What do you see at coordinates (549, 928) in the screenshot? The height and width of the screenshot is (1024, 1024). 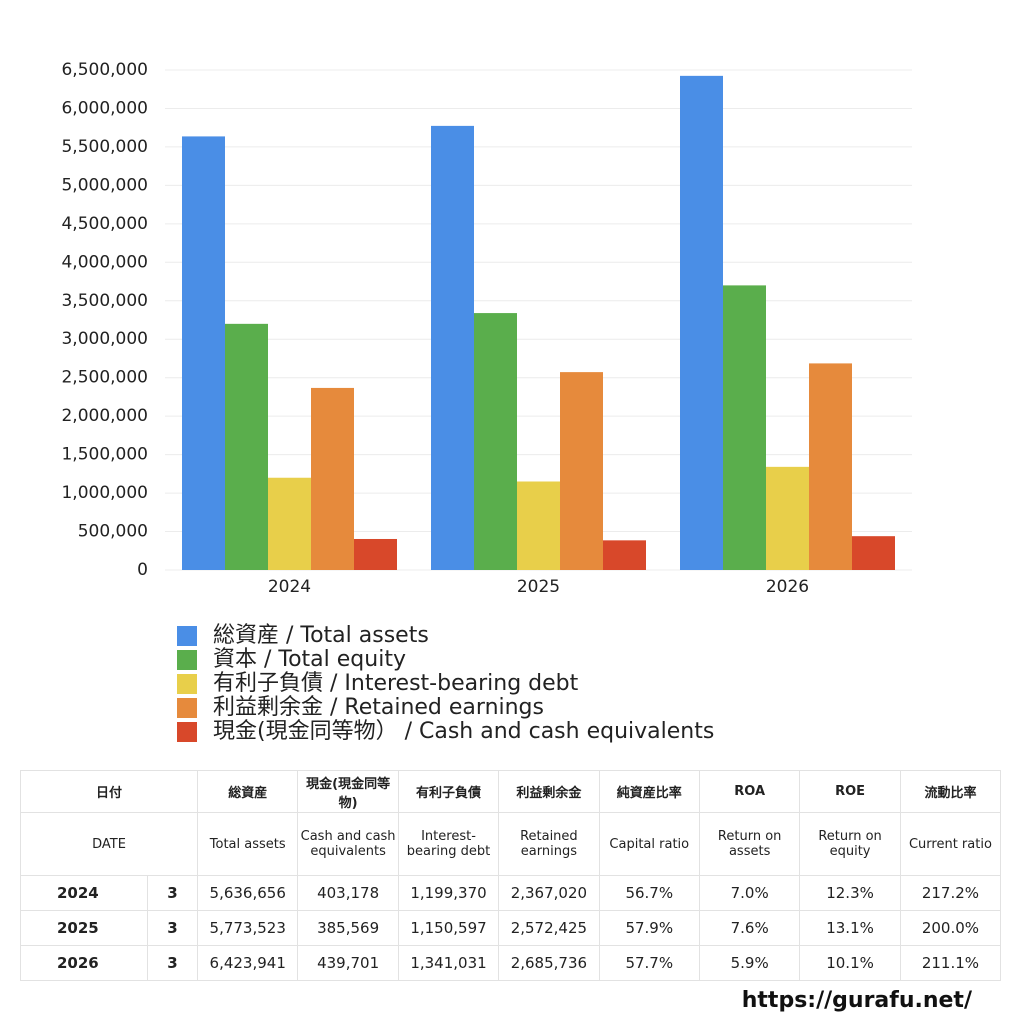 I see `table-cell: 2,572,425` at bounding box center [549, 928].